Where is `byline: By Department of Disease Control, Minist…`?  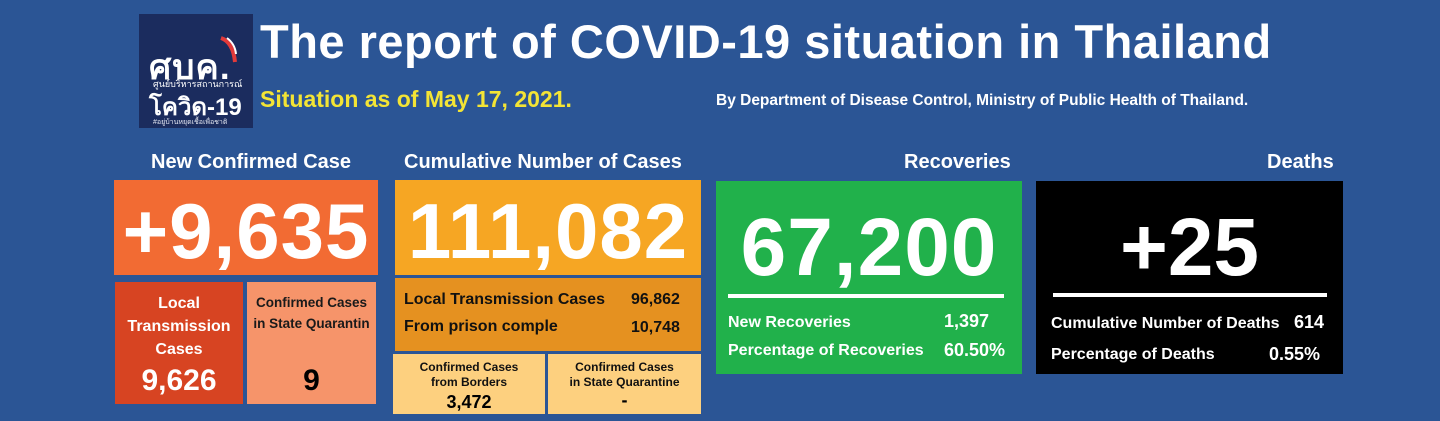
byline: By Department of Disease Control, Minist… is located at coordinates (982, 100).